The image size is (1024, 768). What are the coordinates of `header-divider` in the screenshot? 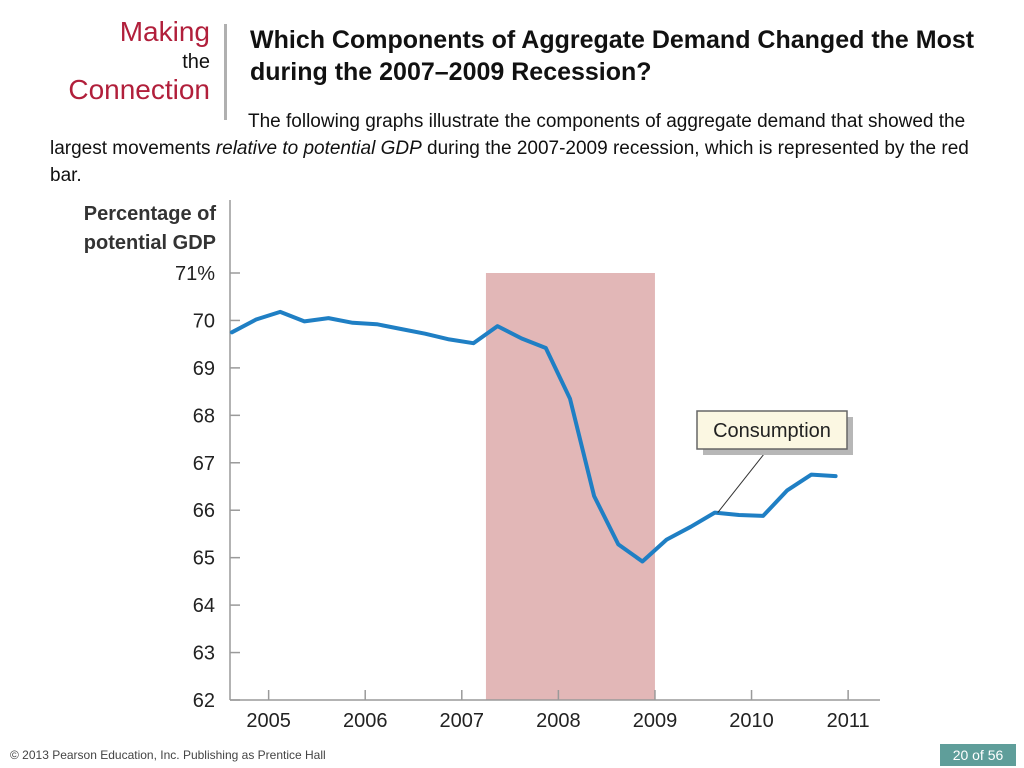 It's located at (225, 72).